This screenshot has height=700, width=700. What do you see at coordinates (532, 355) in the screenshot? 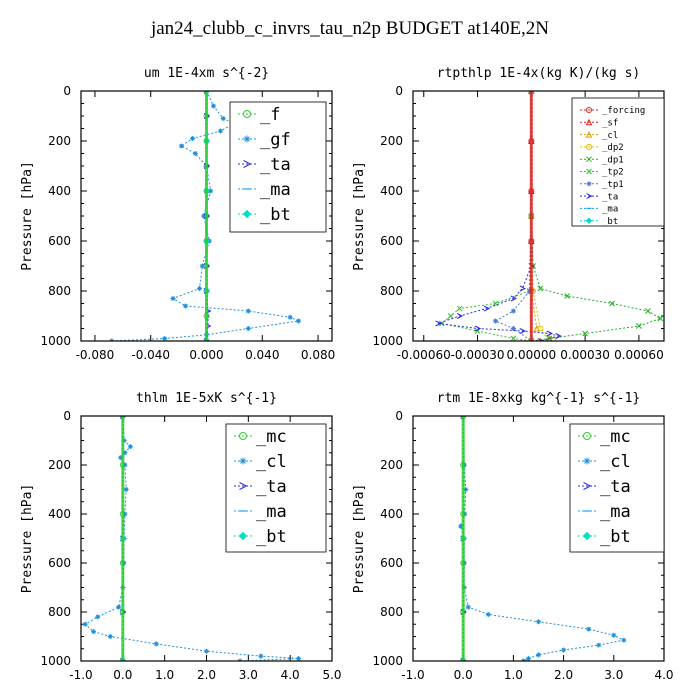
I see `x-tick-label: 0.00000` at bounding box center [532, 355].